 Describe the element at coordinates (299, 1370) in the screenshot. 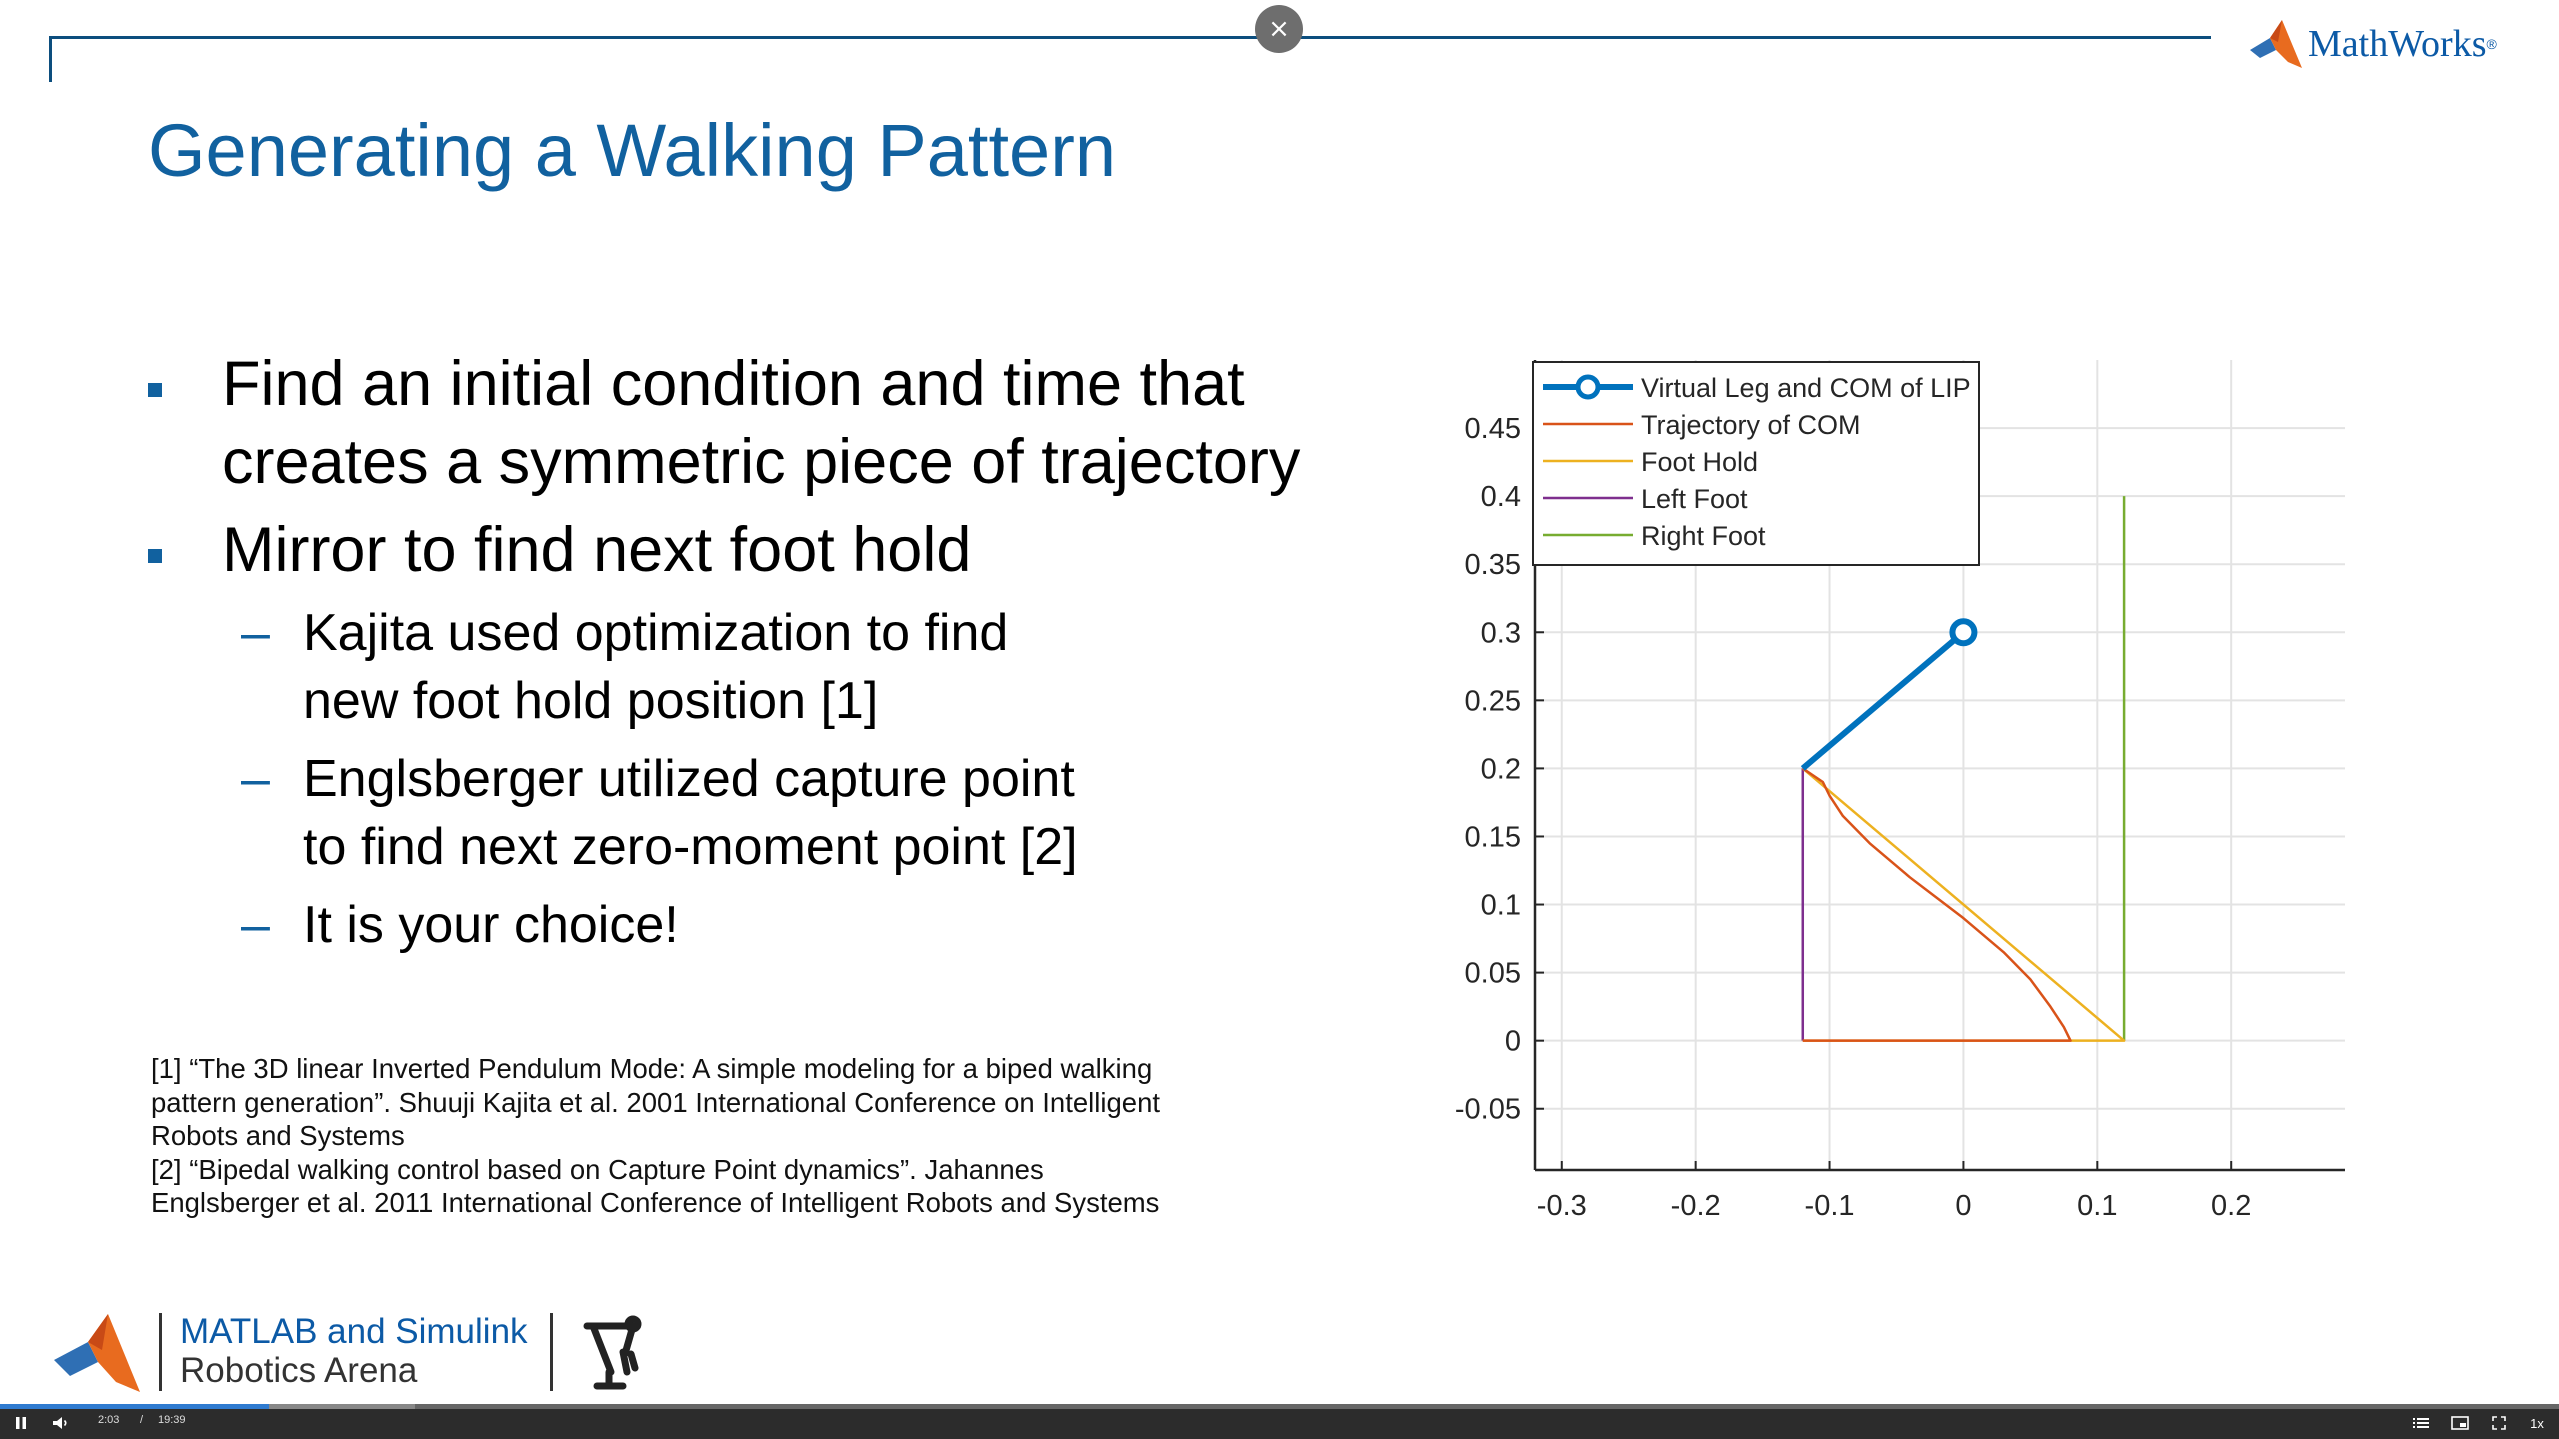

I see `brand-line-2: Robotics Arena` at that location.